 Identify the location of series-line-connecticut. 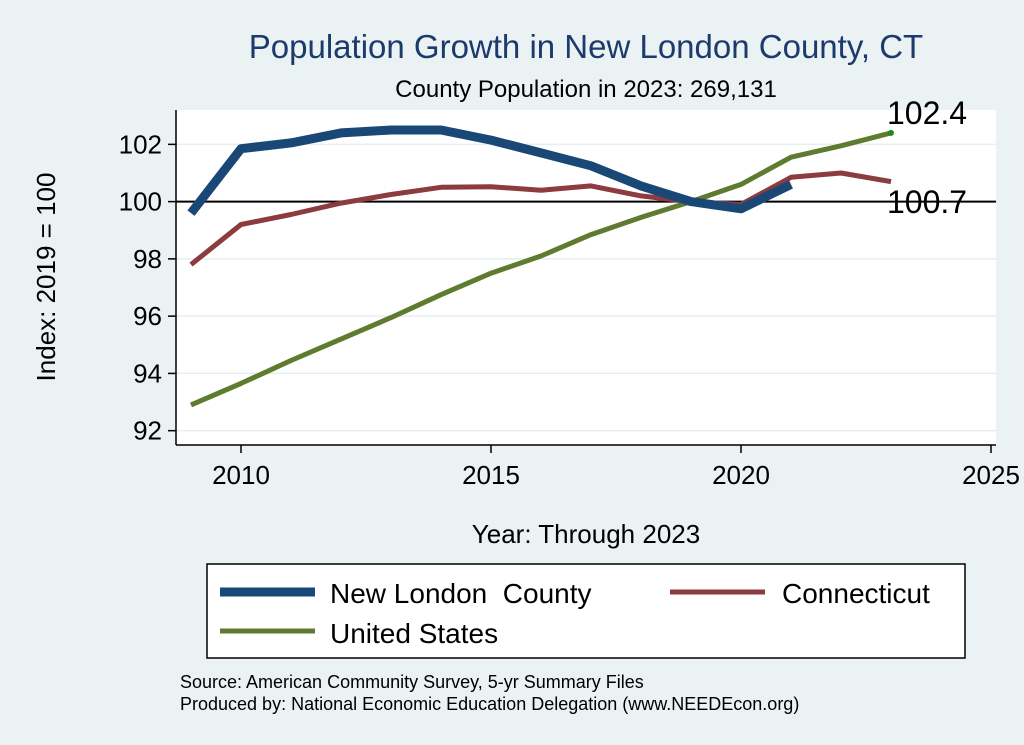
(540, 218).